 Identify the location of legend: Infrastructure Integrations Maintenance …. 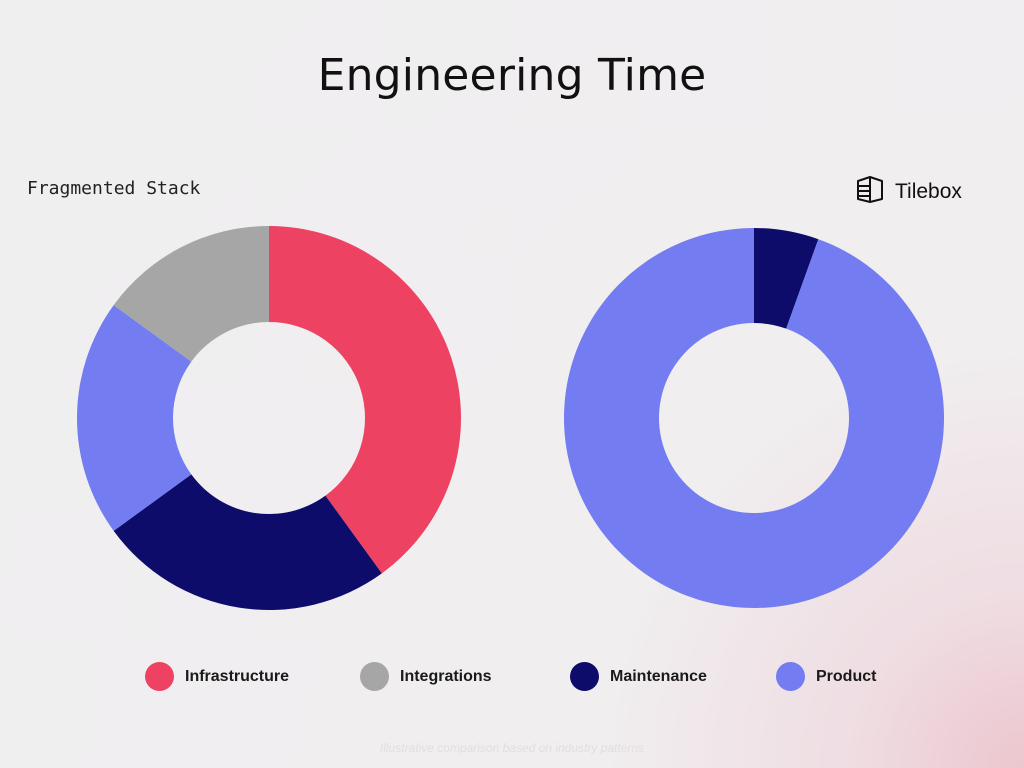
(512, 678).